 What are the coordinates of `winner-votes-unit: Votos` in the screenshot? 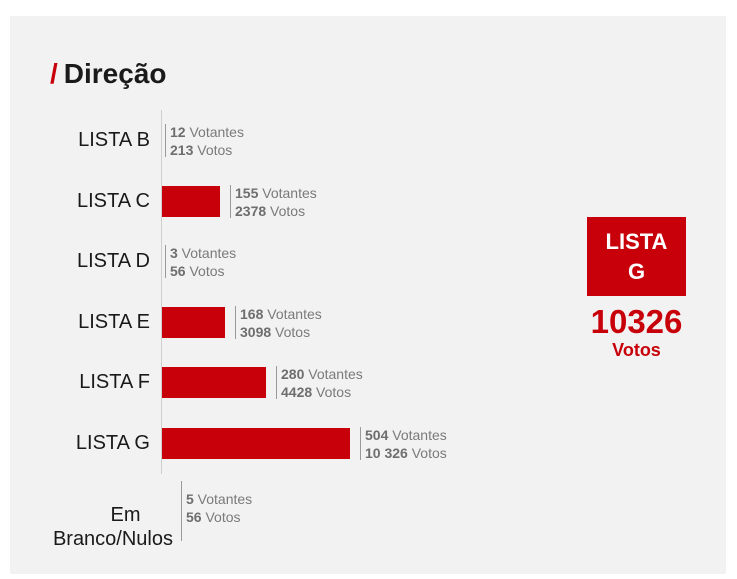 It's located at (636, 350).